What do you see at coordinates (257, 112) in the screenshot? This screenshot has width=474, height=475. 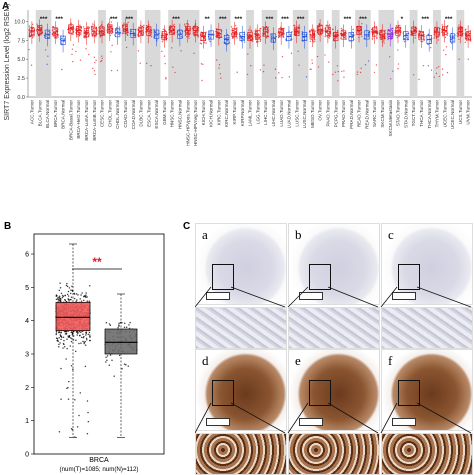 I see `category-label: LGG.Tumor` at bounding box center [257, 112].